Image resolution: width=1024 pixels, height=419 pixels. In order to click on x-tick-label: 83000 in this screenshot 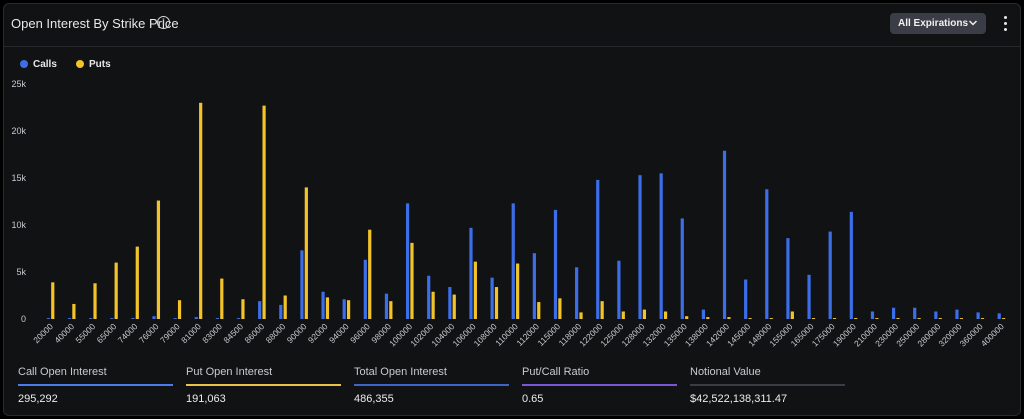, I will do `click(212, 333)`.